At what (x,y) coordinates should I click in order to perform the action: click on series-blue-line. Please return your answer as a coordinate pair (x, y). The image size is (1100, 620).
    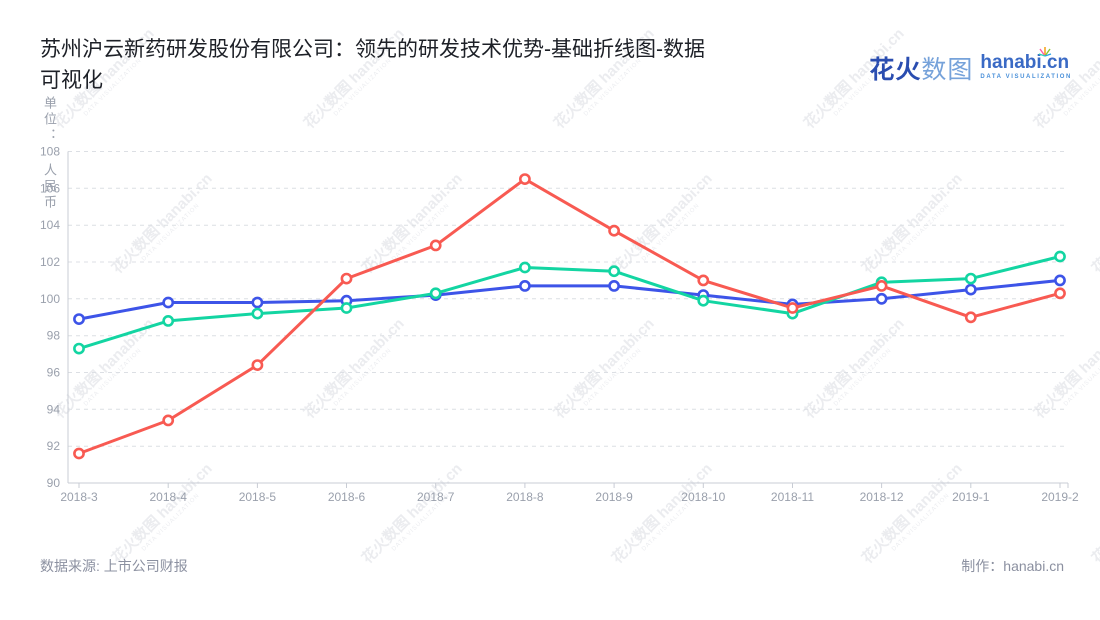
    Looking at the image, I should click on (569, 299).